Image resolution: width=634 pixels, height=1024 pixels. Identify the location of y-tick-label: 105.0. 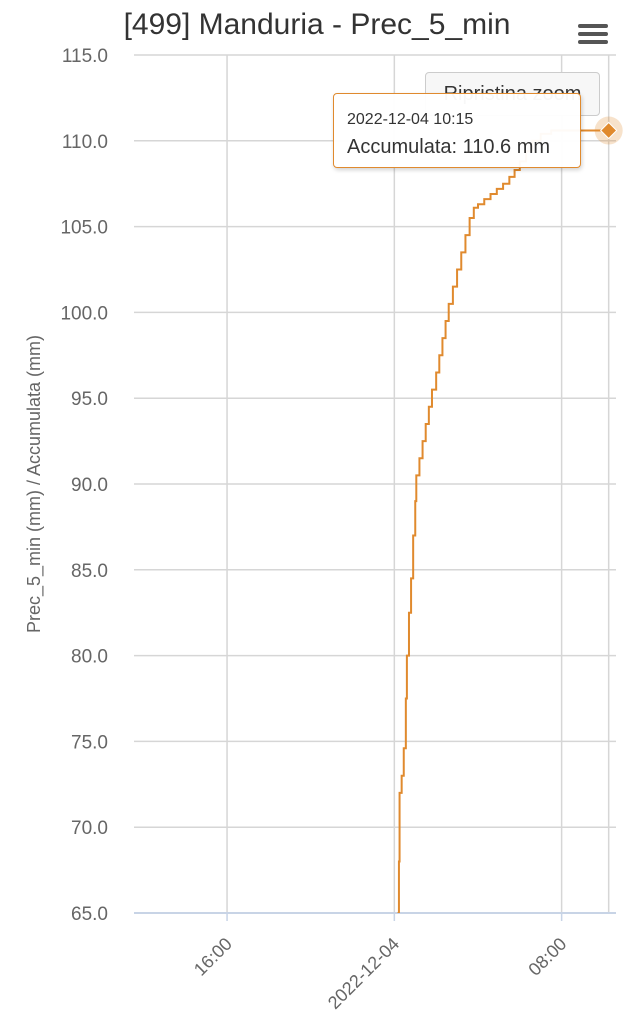
(84, 228).